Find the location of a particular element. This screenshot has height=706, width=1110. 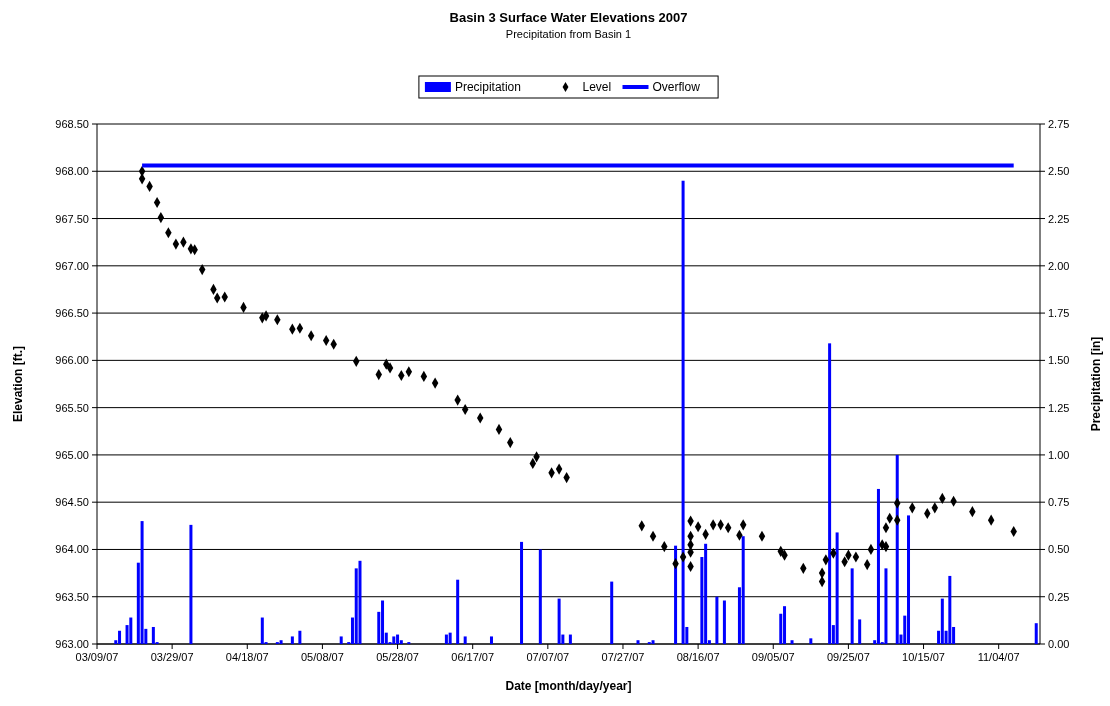

y-tick-label: 964.50 is located at coordinates (72, 502).